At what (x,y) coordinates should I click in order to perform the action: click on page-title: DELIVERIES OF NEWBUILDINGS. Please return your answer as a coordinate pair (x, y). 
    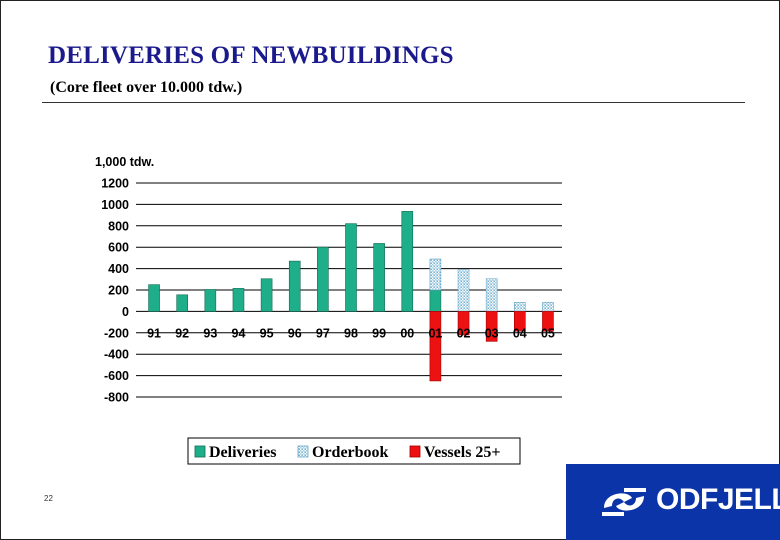
    Looking at the image, I should click on (251, 55).